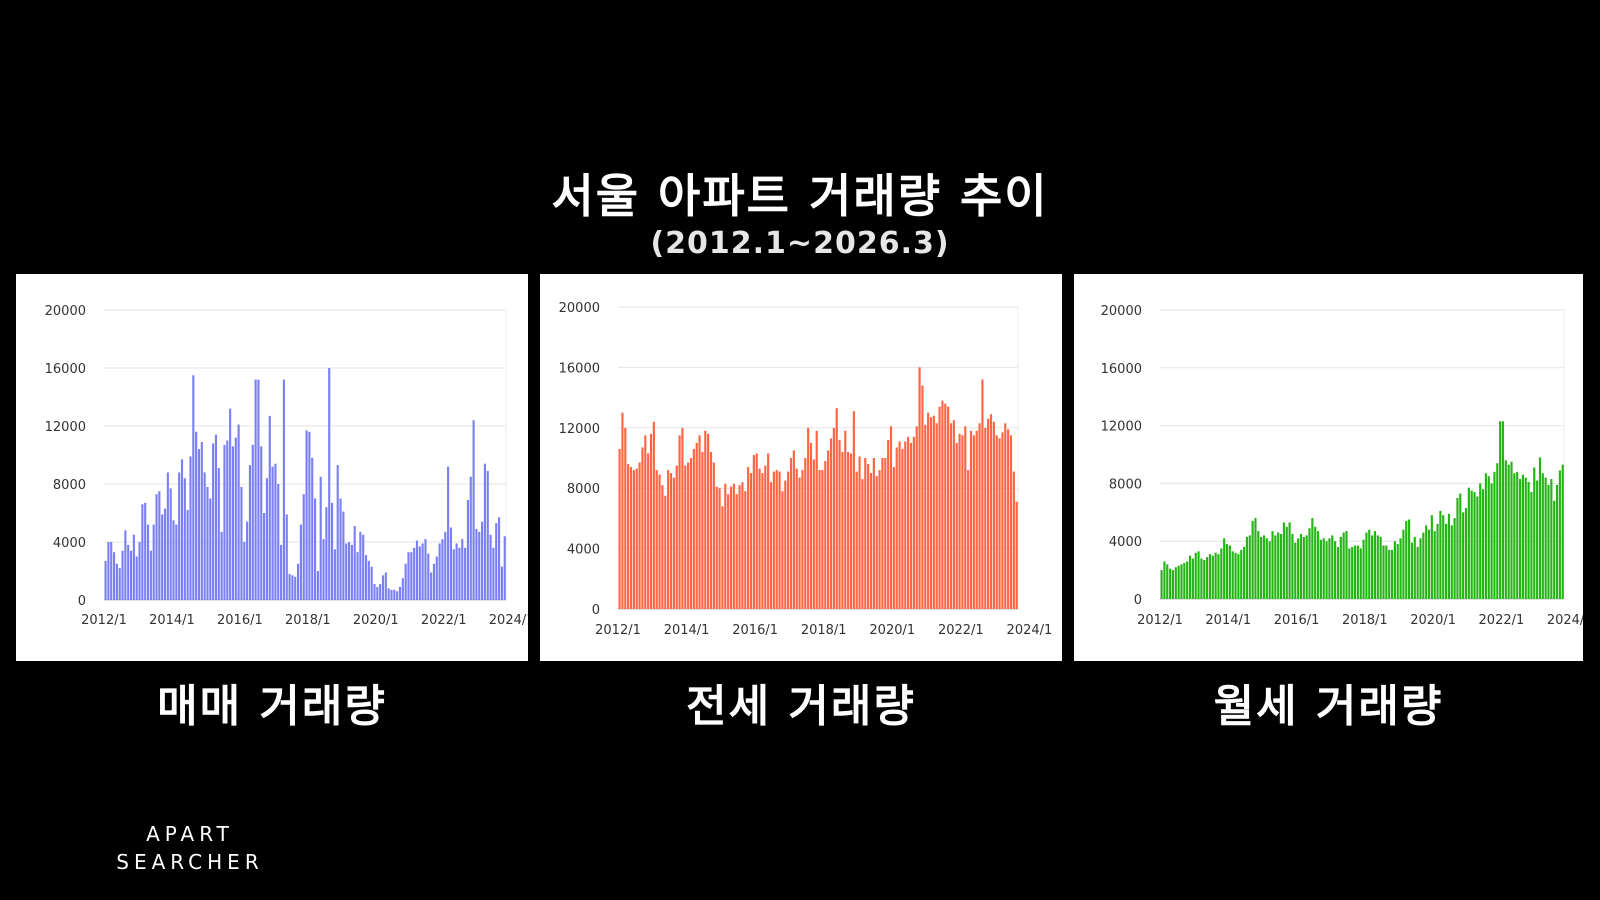  What do you see at coordinates (376, 620) in the screenshot?
I see `x-tick-label: 2020/1` at bounding box center [376, 620].